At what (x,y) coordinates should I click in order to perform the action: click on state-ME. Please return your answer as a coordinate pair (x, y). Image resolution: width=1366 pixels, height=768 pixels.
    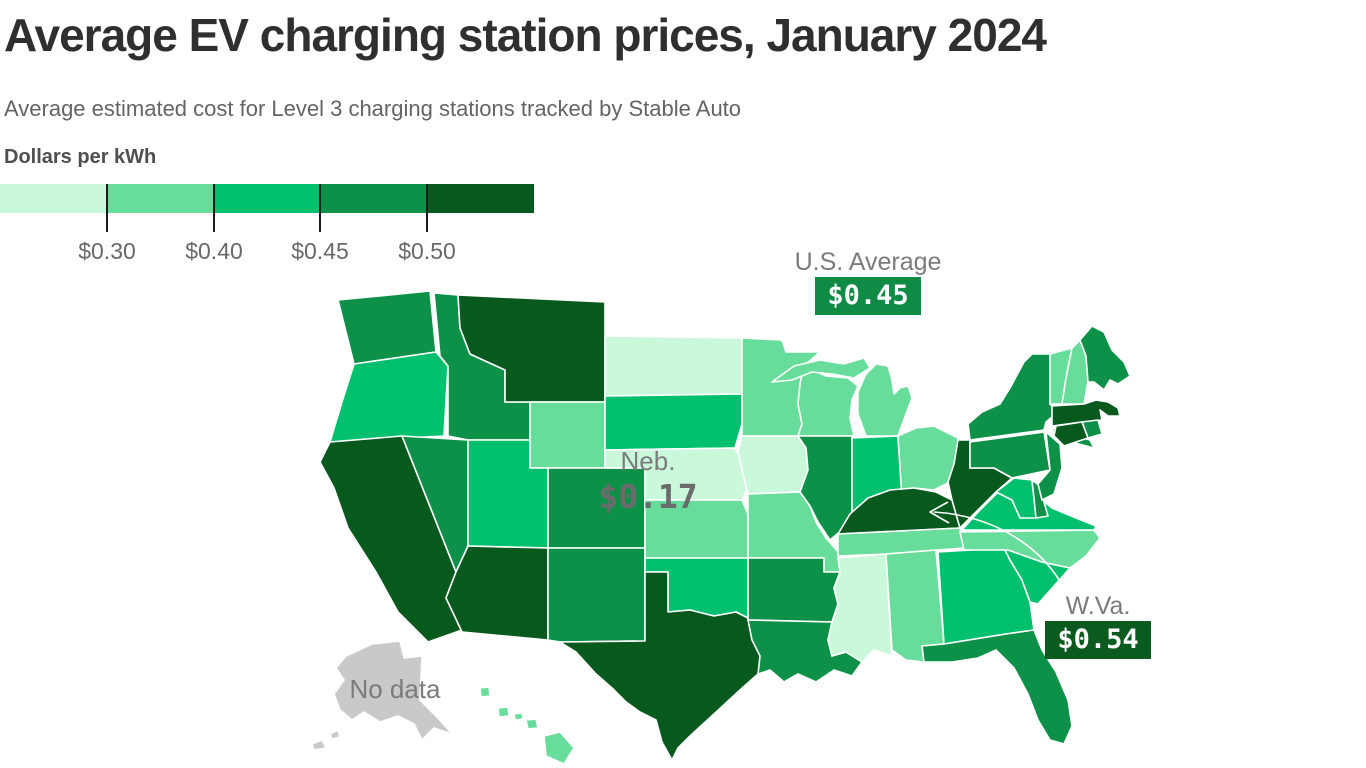
    Looking at the image, I should click on (1105, 358).